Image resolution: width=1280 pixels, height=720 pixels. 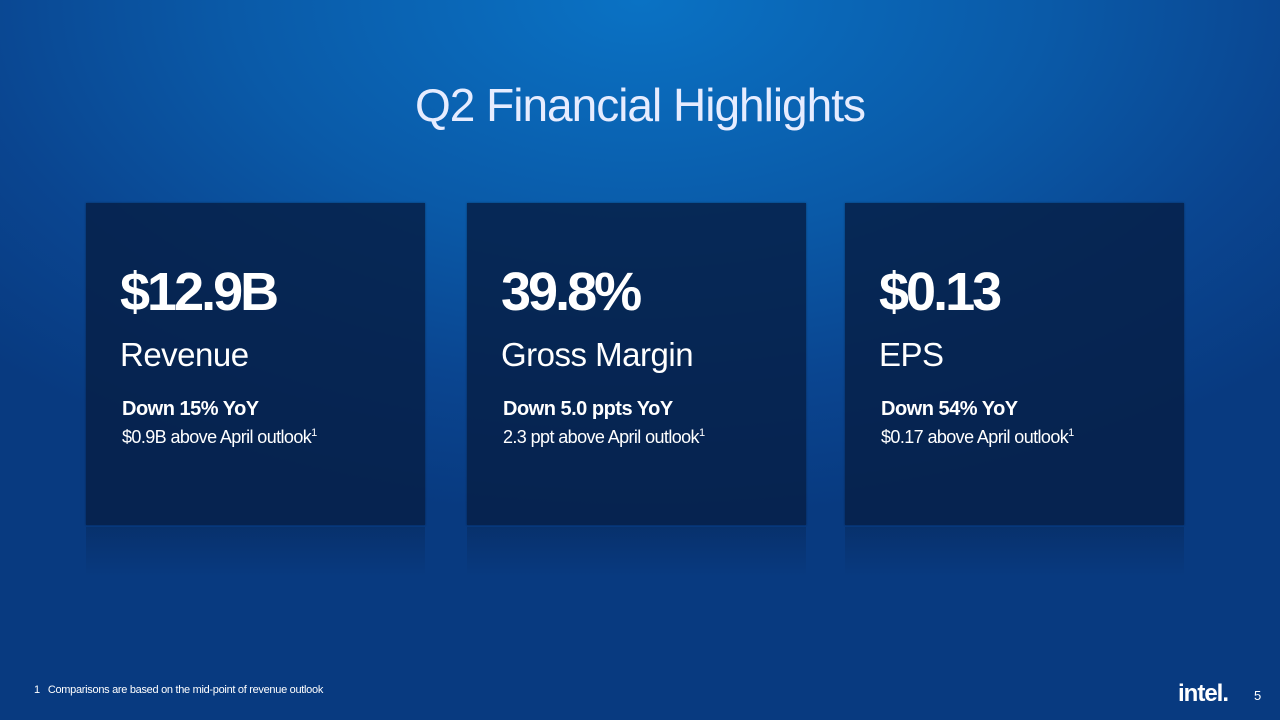 I want to click on footnote-marker: 1, so click(x=37, y=690).